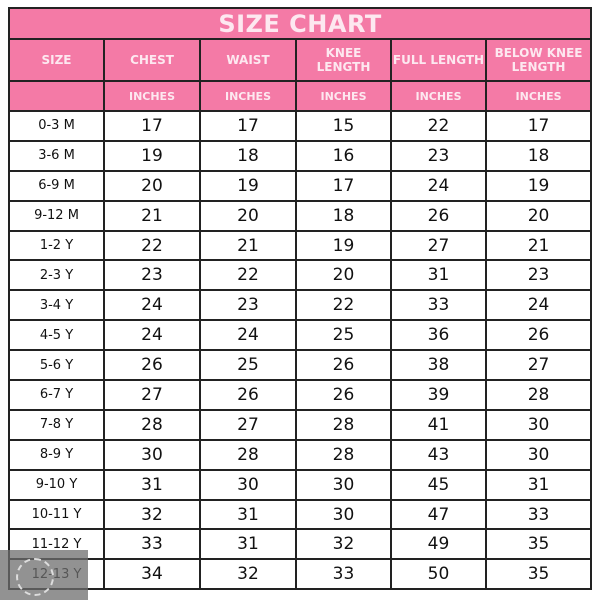  Describe the element at coordinates (300, 126) in the screenshot. I see `table-row: 0-3 M 17 17 15 22 17` at that location.